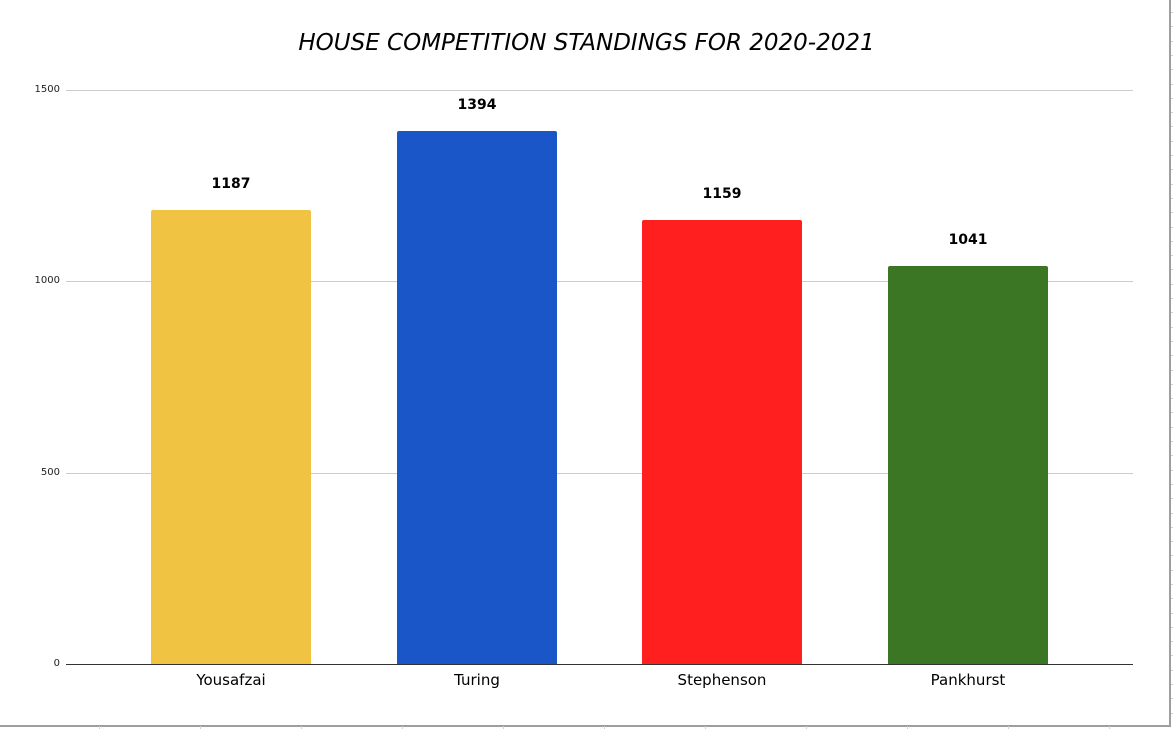 Image resolution: width=1173 pixels, height=729 pixels. What do you see at coordinates (968, 240) in the screenshot?
I see `data-label: 1041` at bounding box center [968, 240].